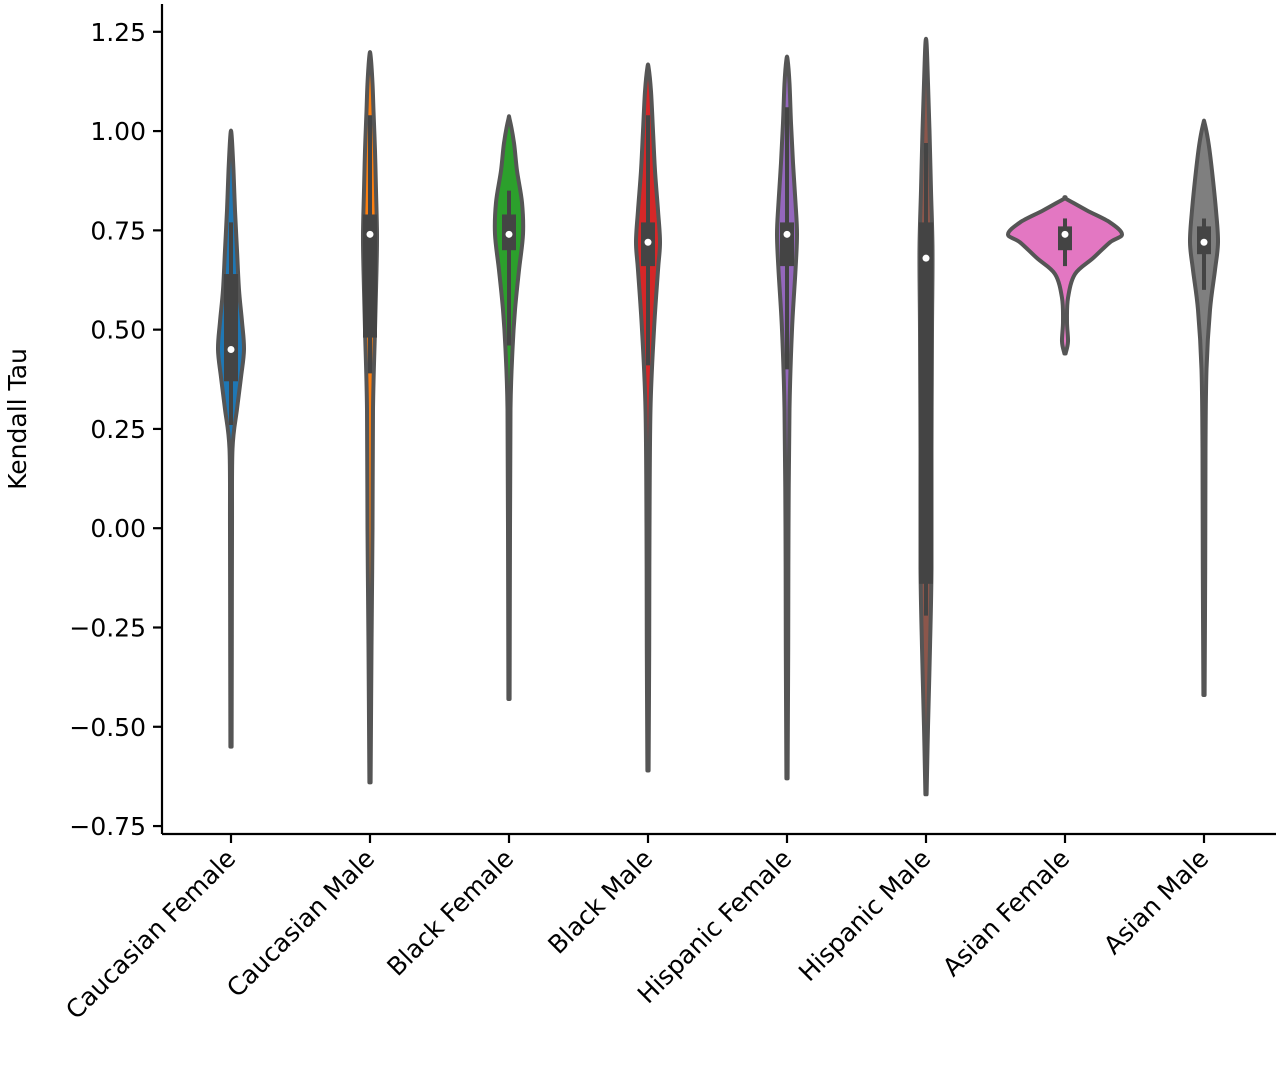 The height and width of the screenshot is (1072, 1280). I want to click on x-tick-label: Asian Male, so click(1156, 902).